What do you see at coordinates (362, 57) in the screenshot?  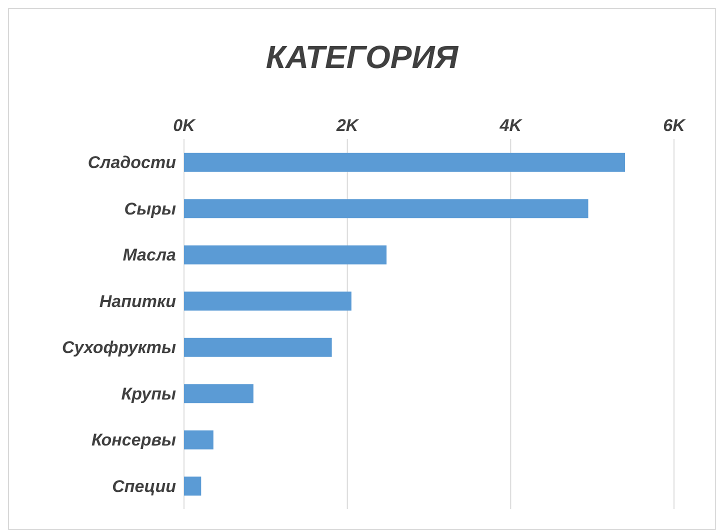 I see `chart-title: КАТЕГОРИЯ` at bounding box center [362, 57].